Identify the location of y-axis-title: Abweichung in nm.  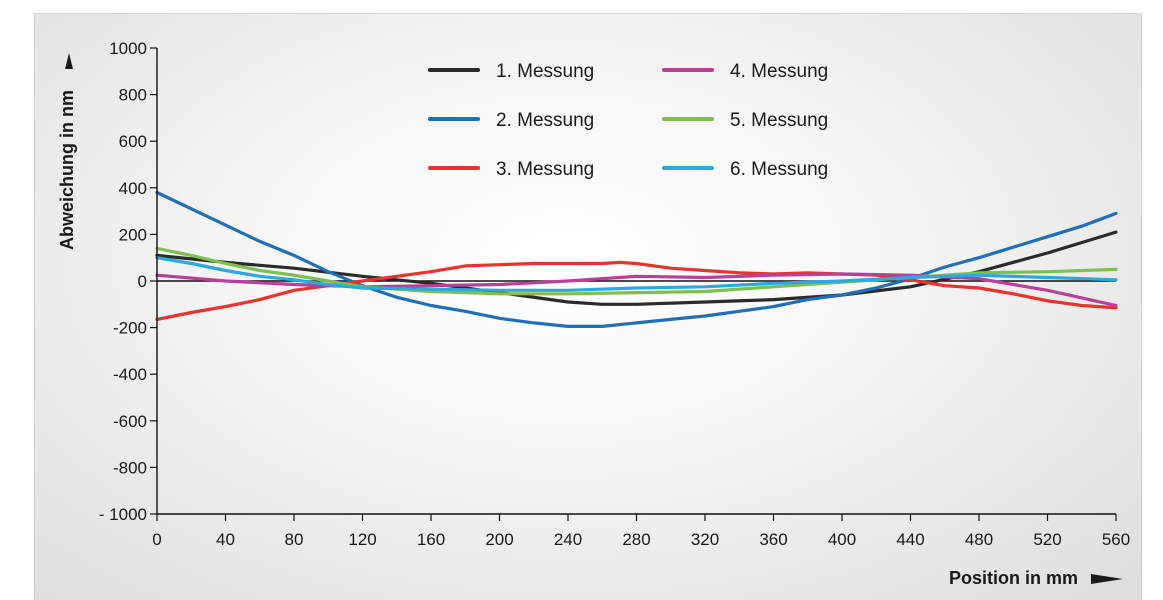
(67, 170).